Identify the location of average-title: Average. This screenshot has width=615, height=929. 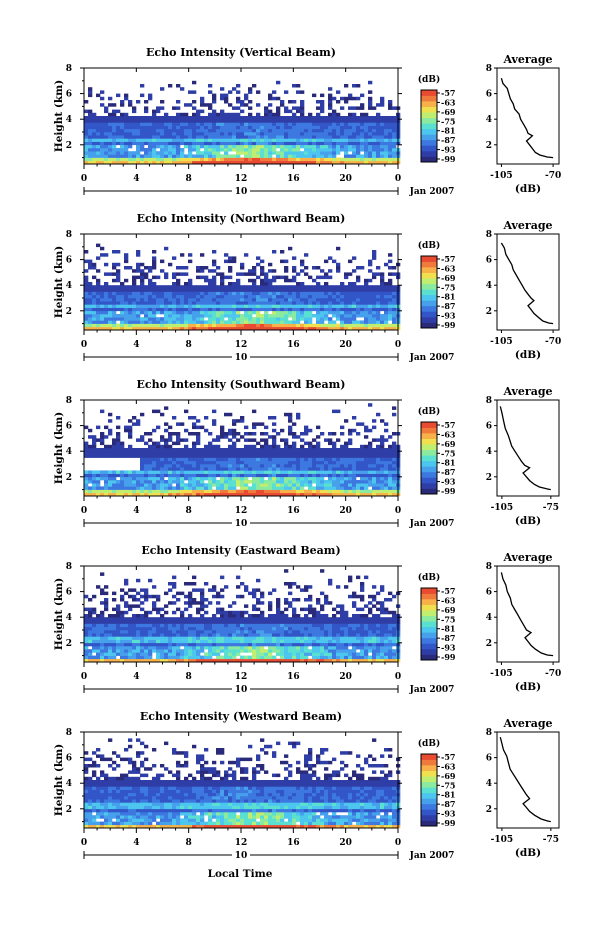
(527, 59).